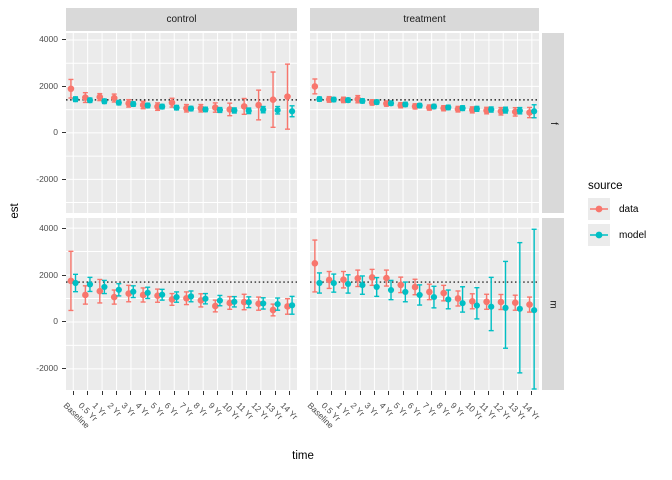 This screenshot has width=672, height=480. Describe the element at coordinates (605, 186) in the screenshot. I see `legend-title: source` at that location.